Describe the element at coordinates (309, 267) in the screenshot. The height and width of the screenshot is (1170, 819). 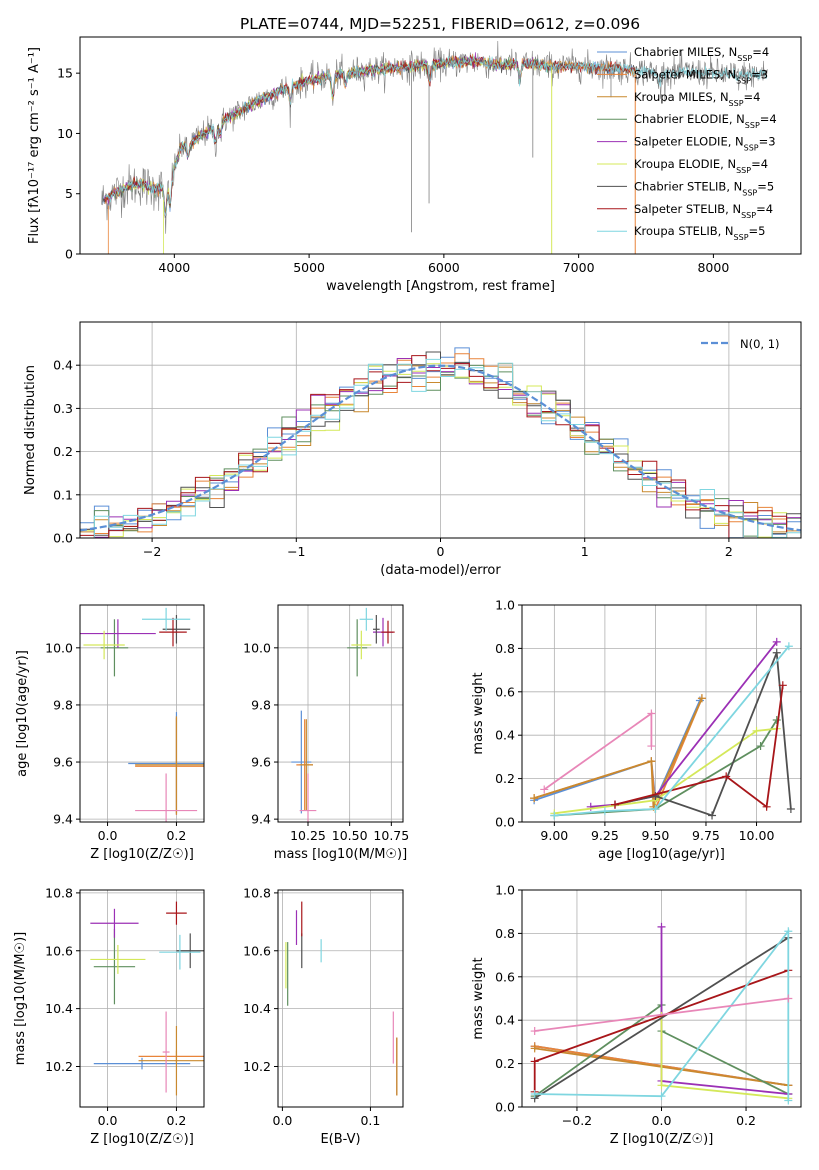
I see `x-tick-label: 5000` at that location.